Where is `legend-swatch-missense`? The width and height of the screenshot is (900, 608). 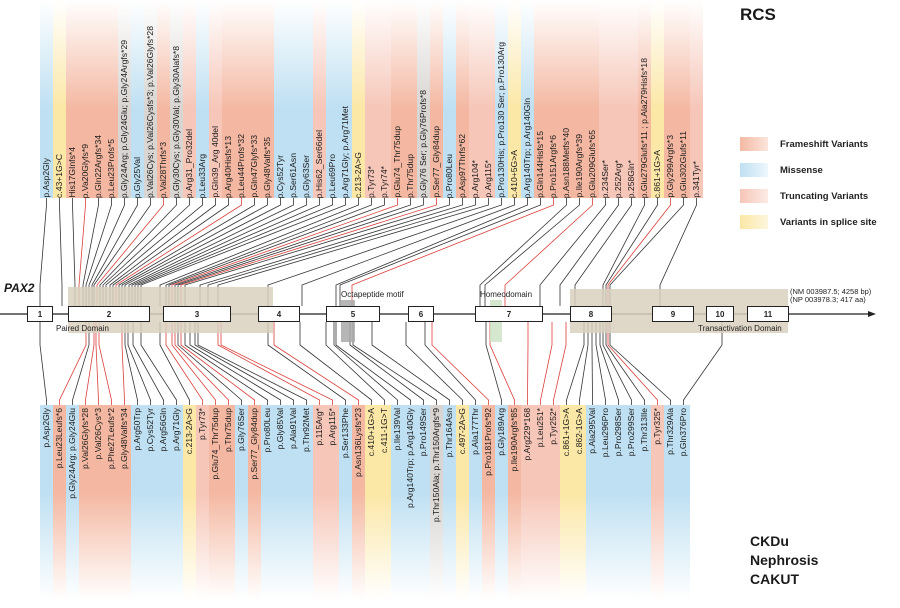 legend-swatch-missense is located at coordinates (754, 170).